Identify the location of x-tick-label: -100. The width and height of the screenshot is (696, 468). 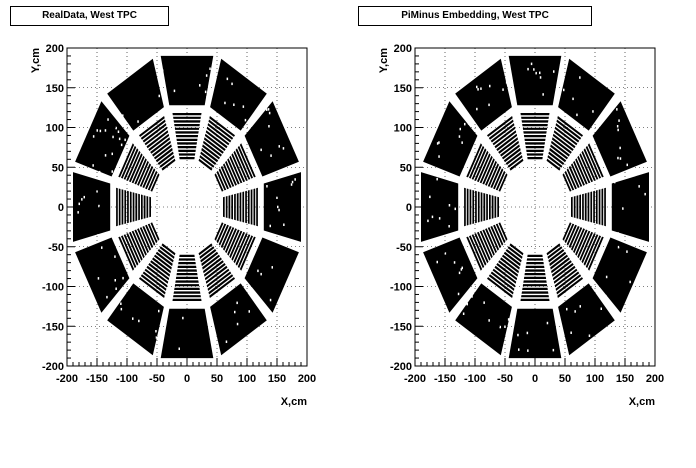
(127, 379).